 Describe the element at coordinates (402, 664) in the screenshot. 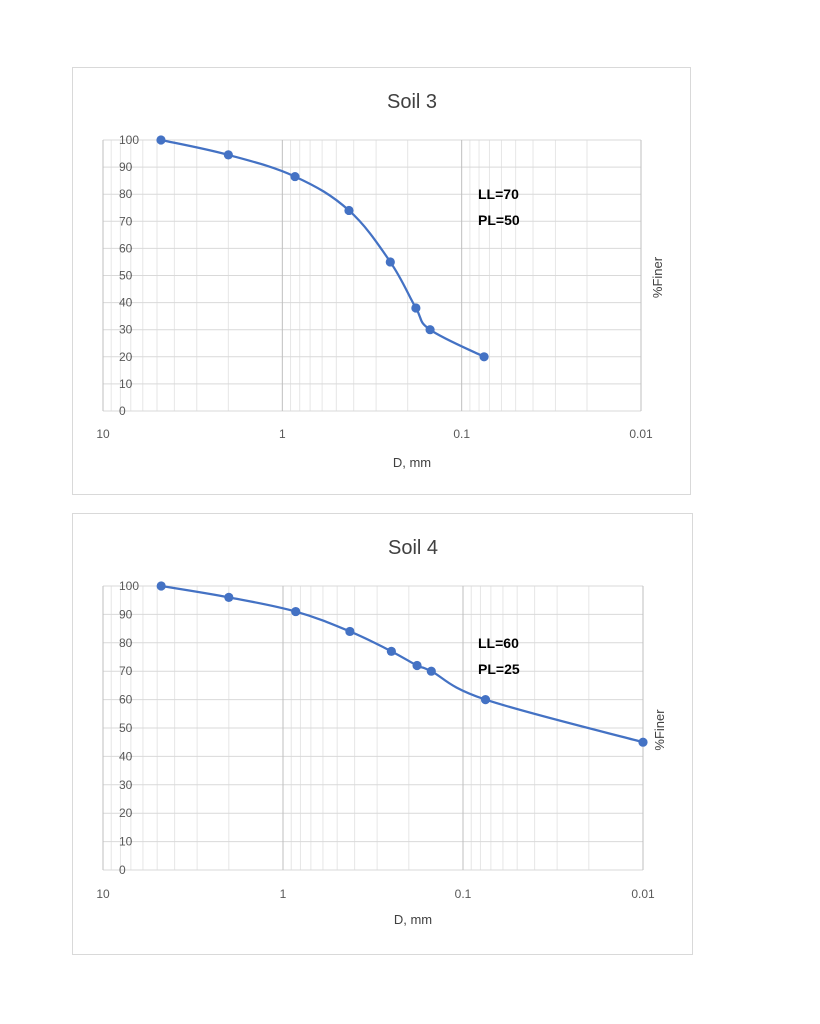

I see `series-line` at that location.